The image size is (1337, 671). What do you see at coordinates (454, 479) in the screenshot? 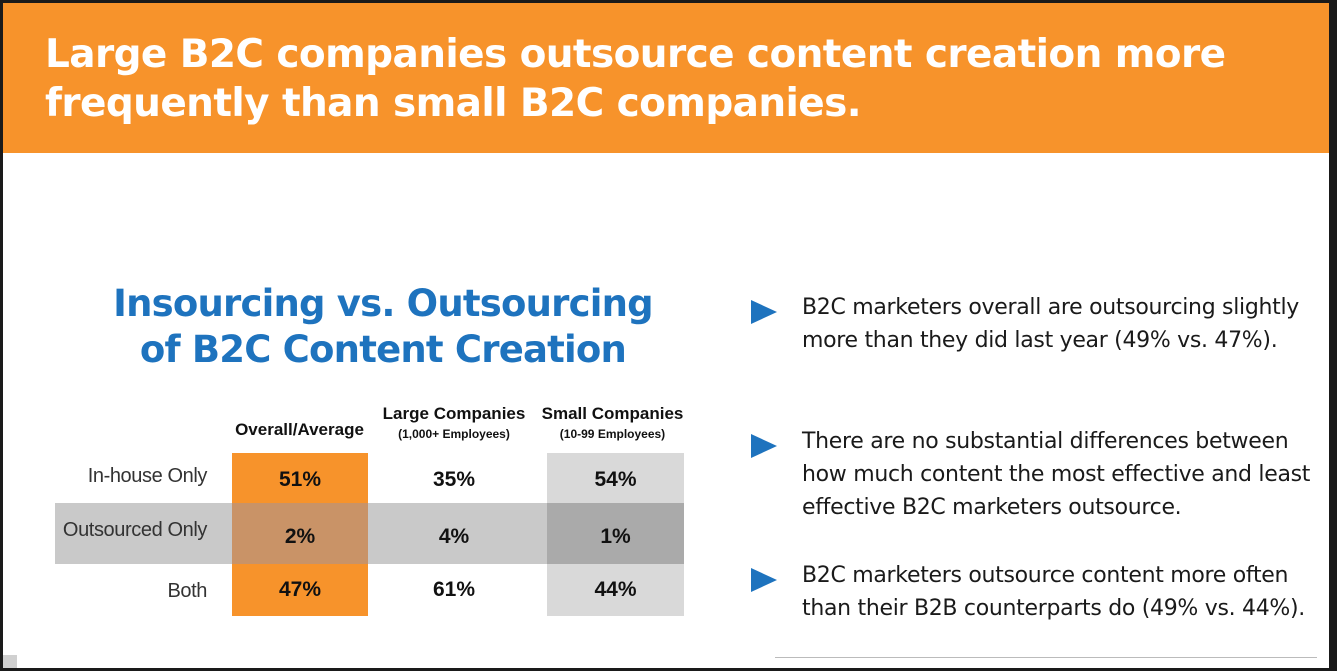
I see `table-cell: 35%` at bounding box center [454, 479].